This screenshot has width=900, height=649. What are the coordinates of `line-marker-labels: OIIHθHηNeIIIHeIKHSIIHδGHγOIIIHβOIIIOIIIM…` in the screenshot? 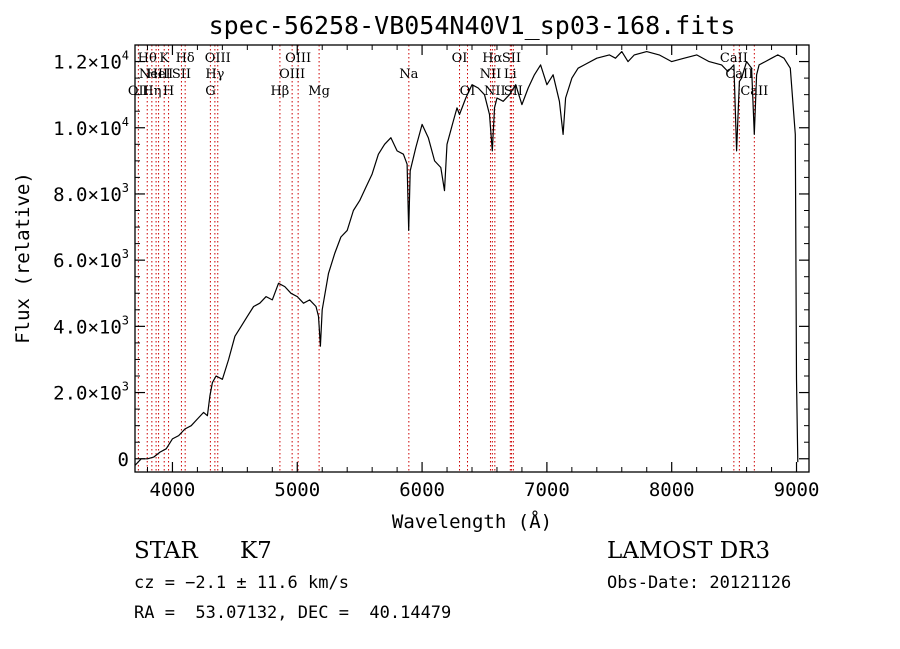 It's located at (448, 75).